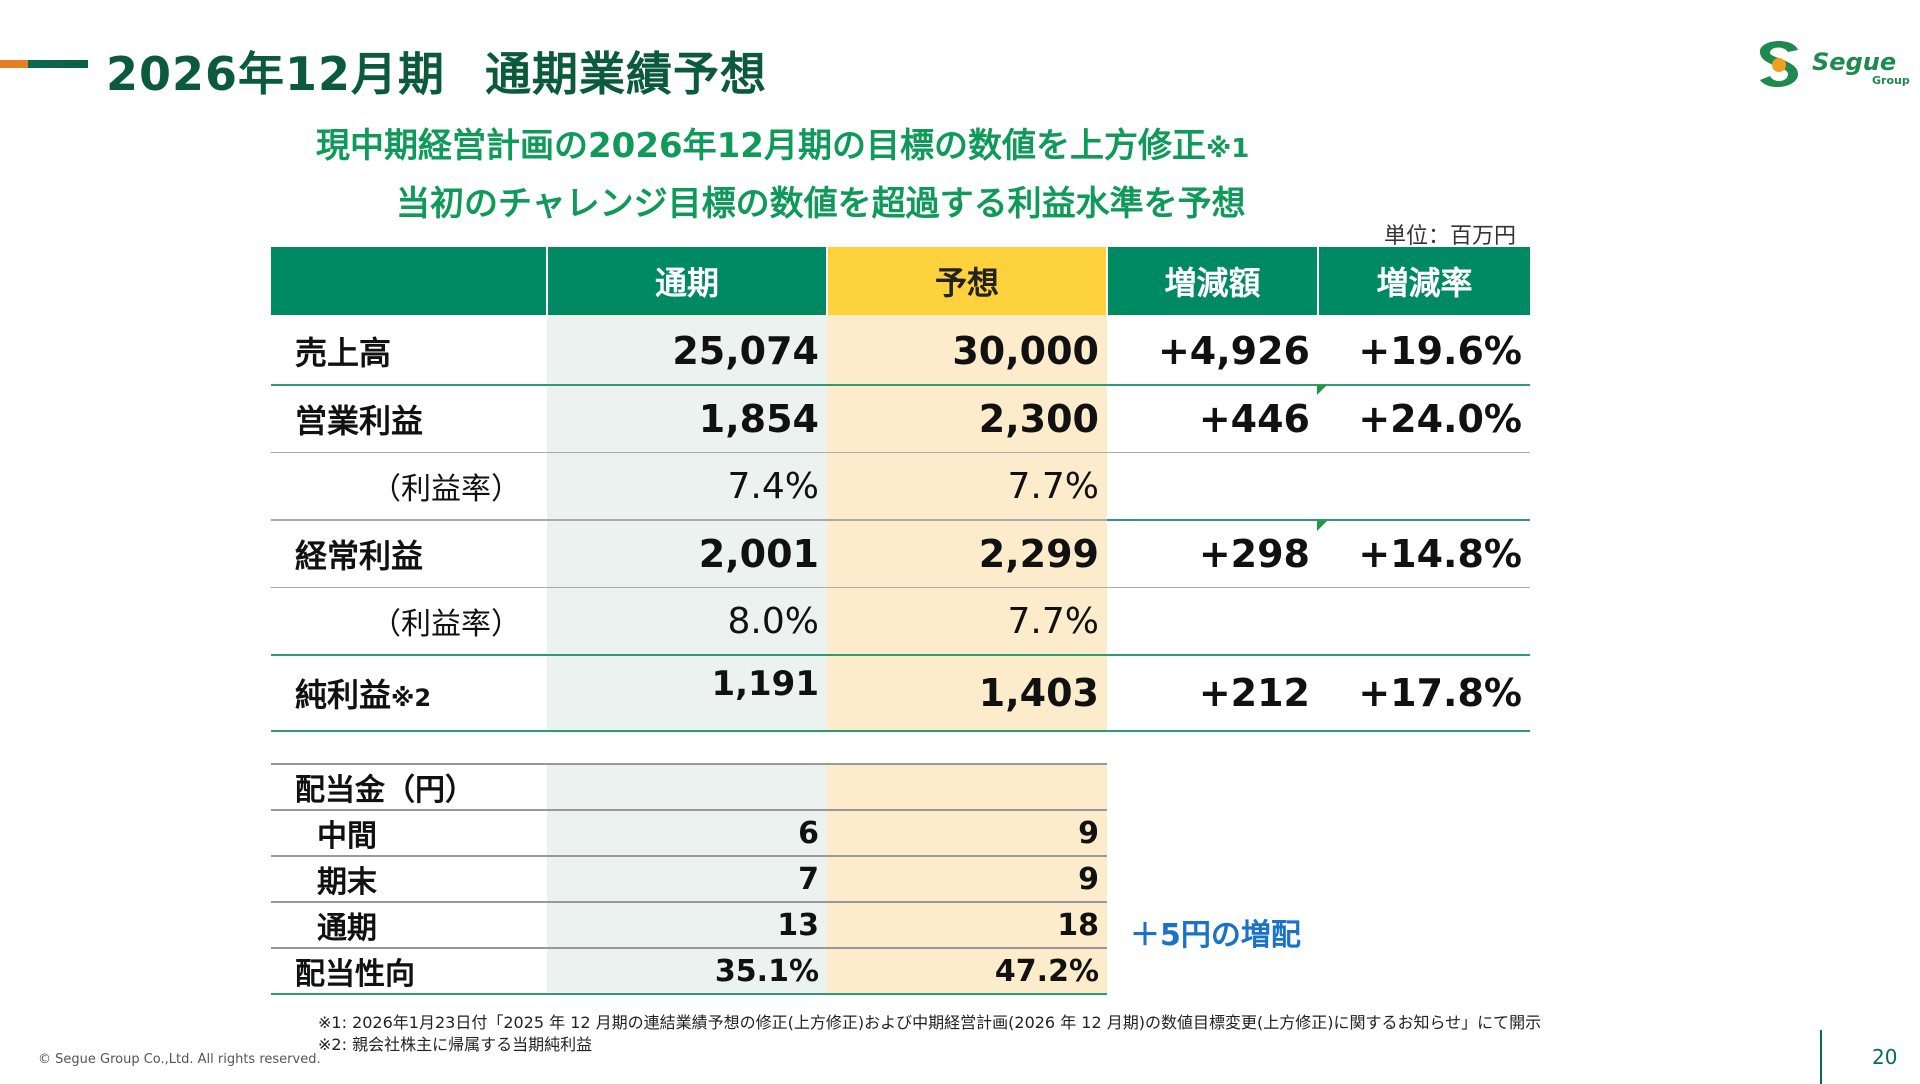 This screenshot has width=1920, height=1084. I want to click on table-row: 期末 7 9, so click(689, 879).